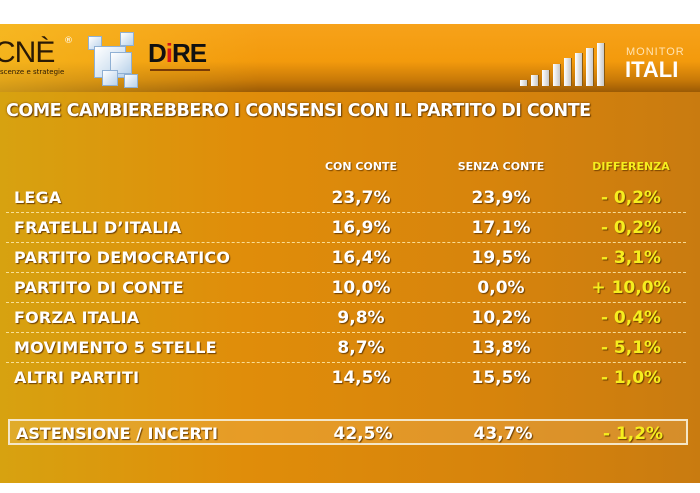  I want to click on party-name: FRATELLI D’ITALIA, so click(98, 227).